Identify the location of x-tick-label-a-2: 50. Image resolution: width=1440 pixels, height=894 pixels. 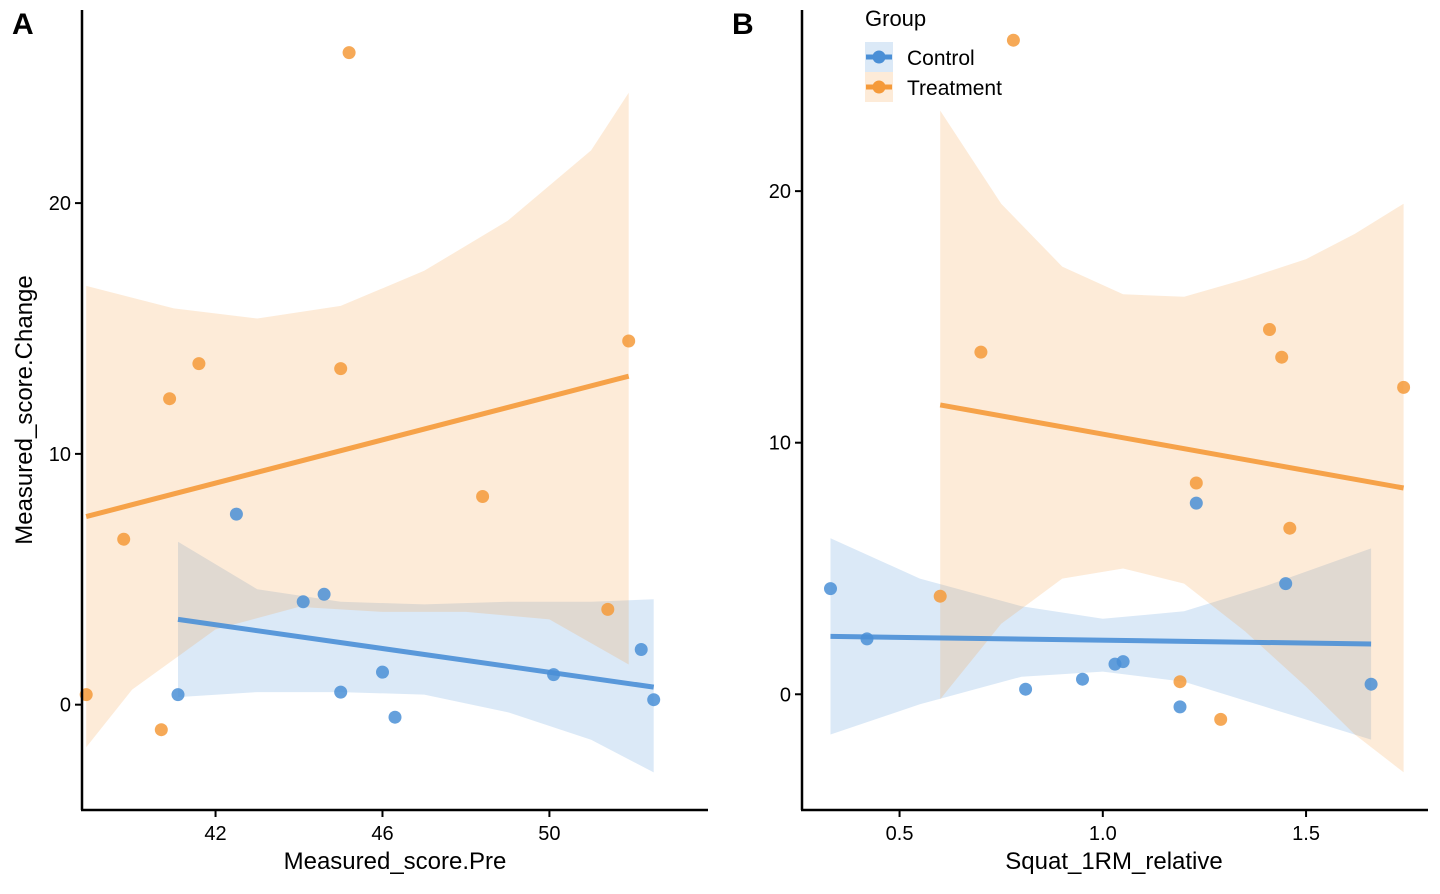
(549, 834).